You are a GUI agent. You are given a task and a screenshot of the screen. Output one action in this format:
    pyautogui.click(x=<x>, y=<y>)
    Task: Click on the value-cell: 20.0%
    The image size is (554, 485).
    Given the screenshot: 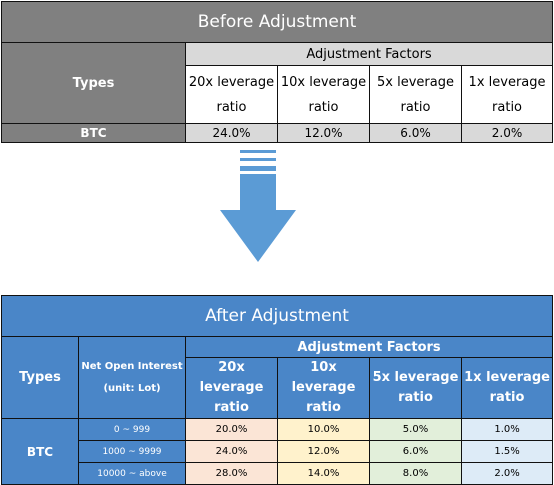 What is the action you would take?
    pyautogui.click(x=231, y=429)
    